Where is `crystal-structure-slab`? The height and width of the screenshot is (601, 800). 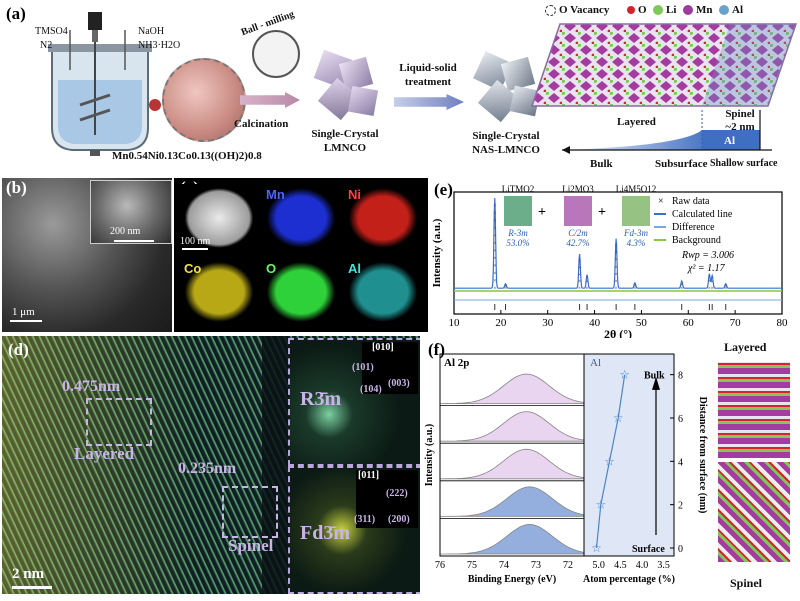 crystal-structure-slab is located at coordinates (664, 65).